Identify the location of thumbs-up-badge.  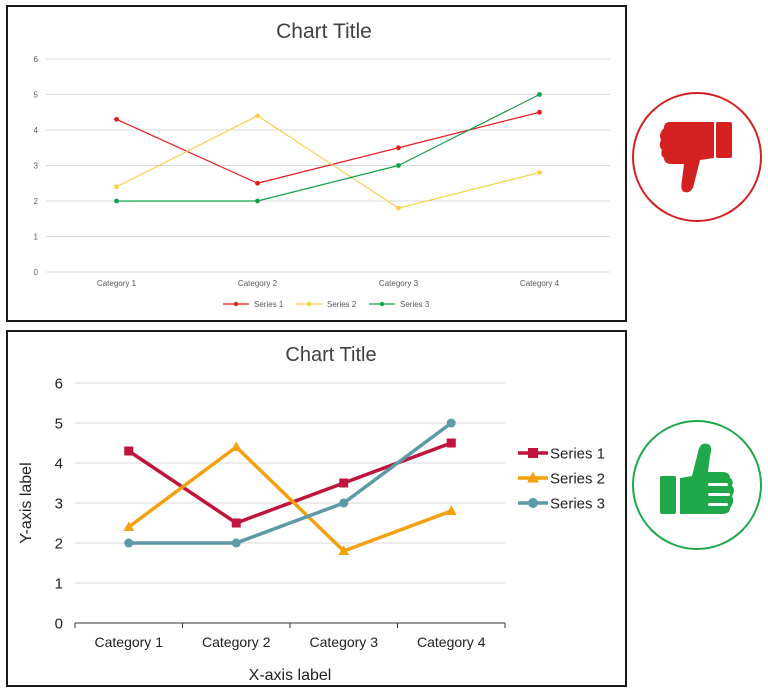
(697, 485).